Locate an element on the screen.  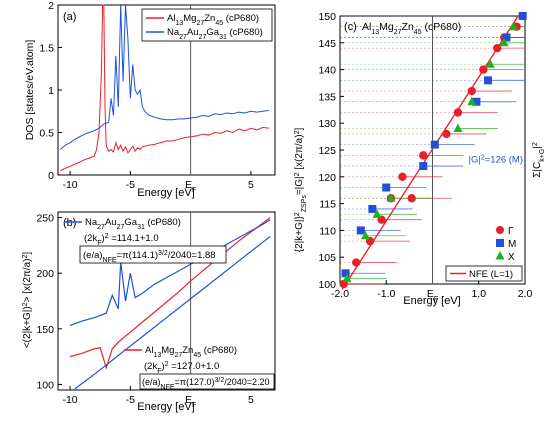
b-xtick-label: 5 is located at coordinates (251, 400).